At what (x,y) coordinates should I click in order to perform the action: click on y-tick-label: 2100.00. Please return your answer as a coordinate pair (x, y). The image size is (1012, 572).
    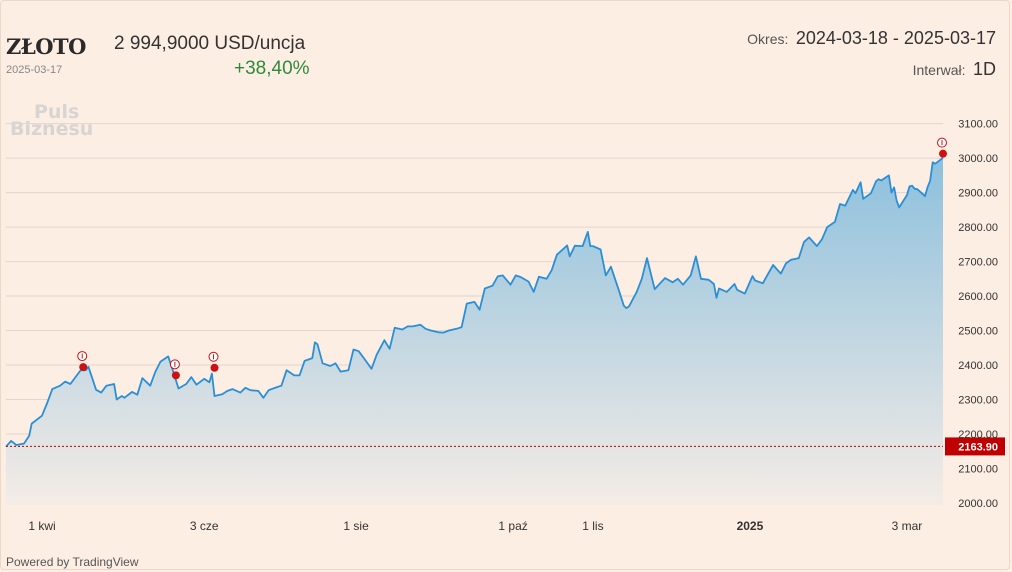
    Looking at the image, I should click on (978, 469).